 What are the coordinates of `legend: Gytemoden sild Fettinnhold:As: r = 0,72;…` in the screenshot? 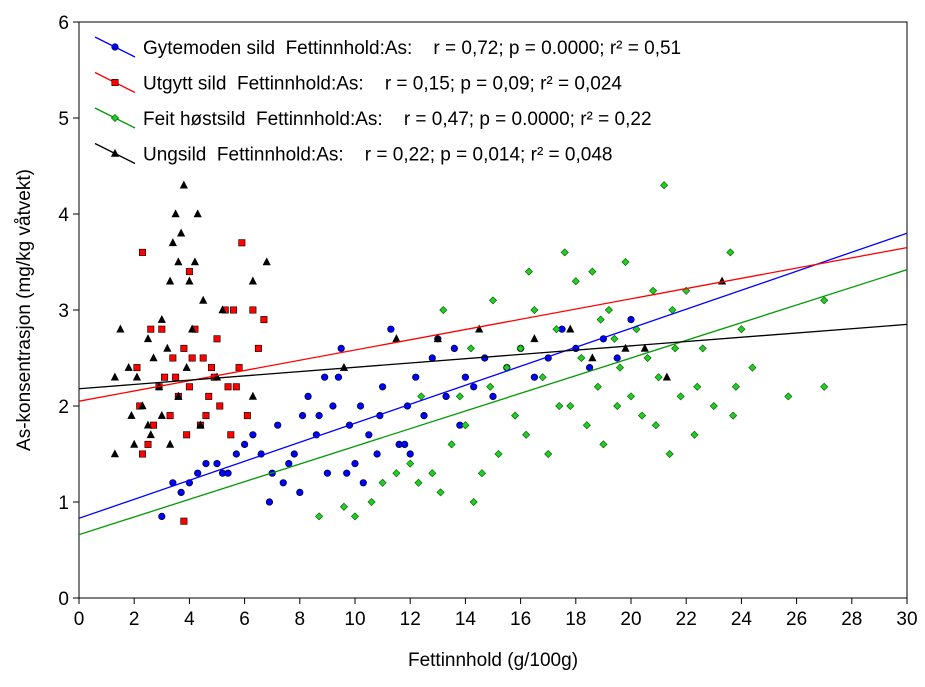 It's located at (387, 101).